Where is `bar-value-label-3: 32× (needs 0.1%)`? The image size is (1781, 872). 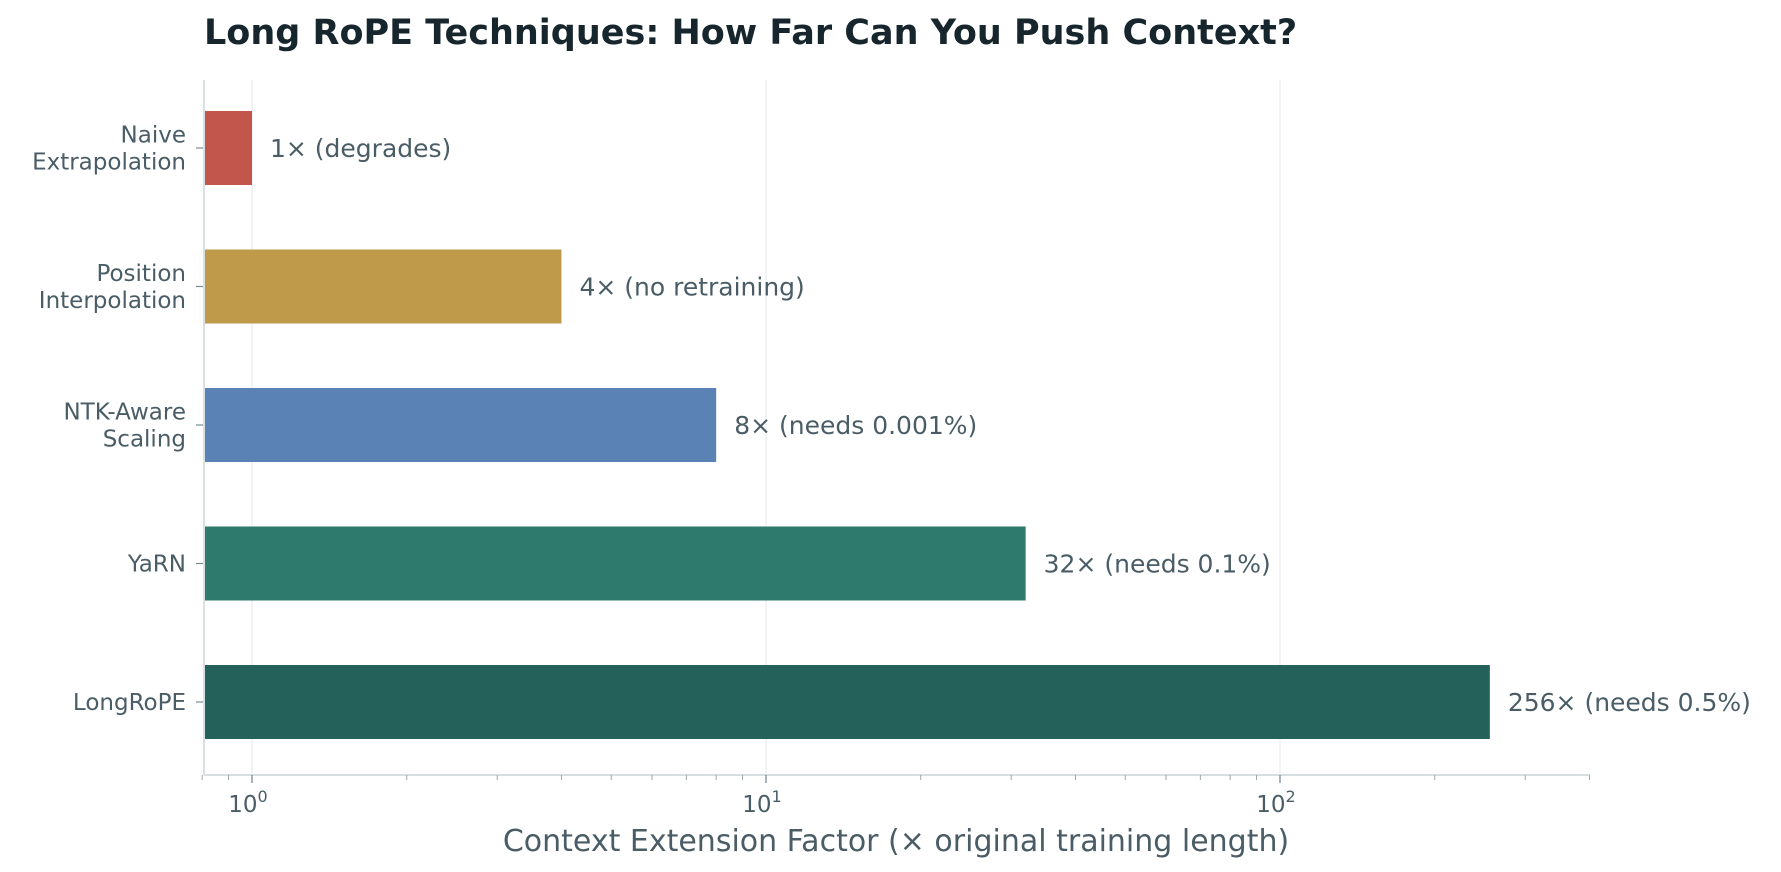
bar-value-label-3: 32× (needs 0.1%) is located at coordinates (1157, 564).